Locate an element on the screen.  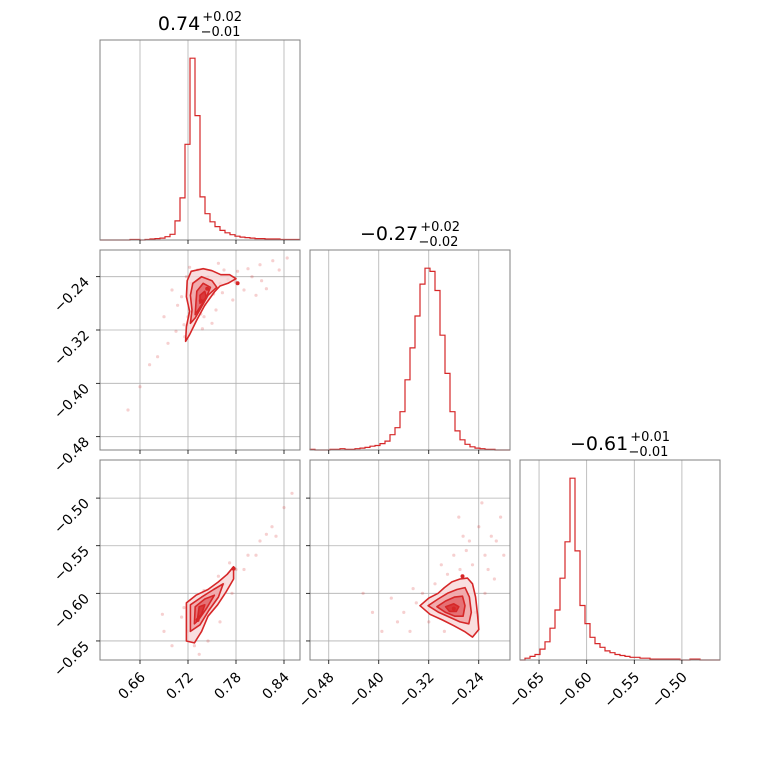
x-tick-label-x2-3: −0.50 is located at coordinates (670, 691).